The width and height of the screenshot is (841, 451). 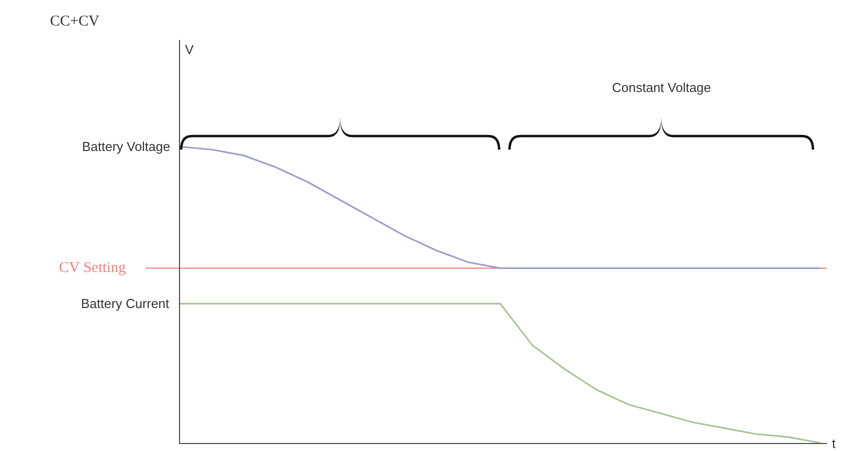 I want to click on x-axis-title: t, so click(x=834, y=443).